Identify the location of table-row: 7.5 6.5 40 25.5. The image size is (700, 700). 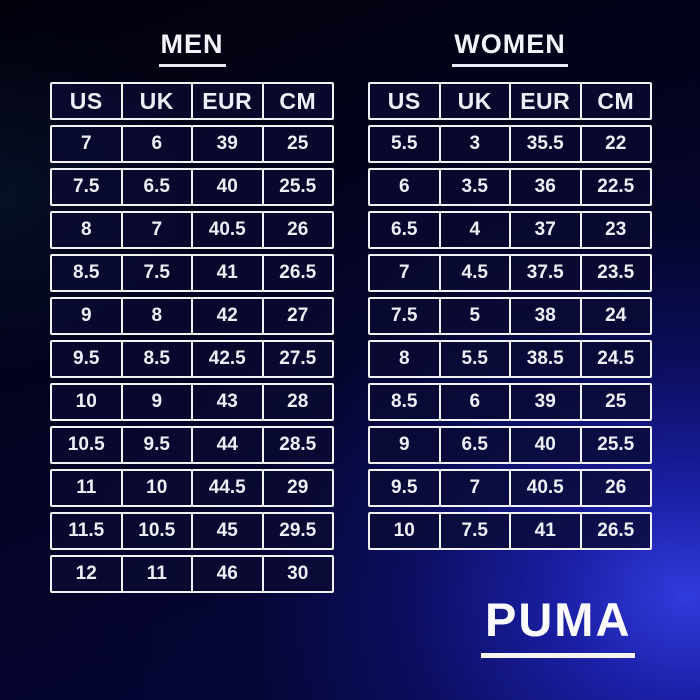
(192, 187).